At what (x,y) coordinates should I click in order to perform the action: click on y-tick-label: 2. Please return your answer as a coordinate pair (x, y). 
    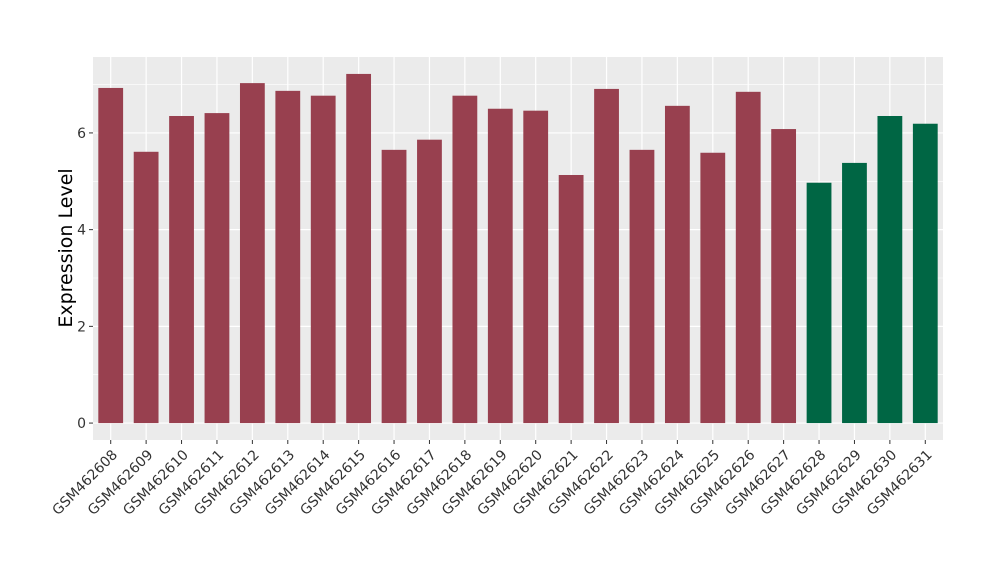
    Looking at the image, I should click on (81, 327).